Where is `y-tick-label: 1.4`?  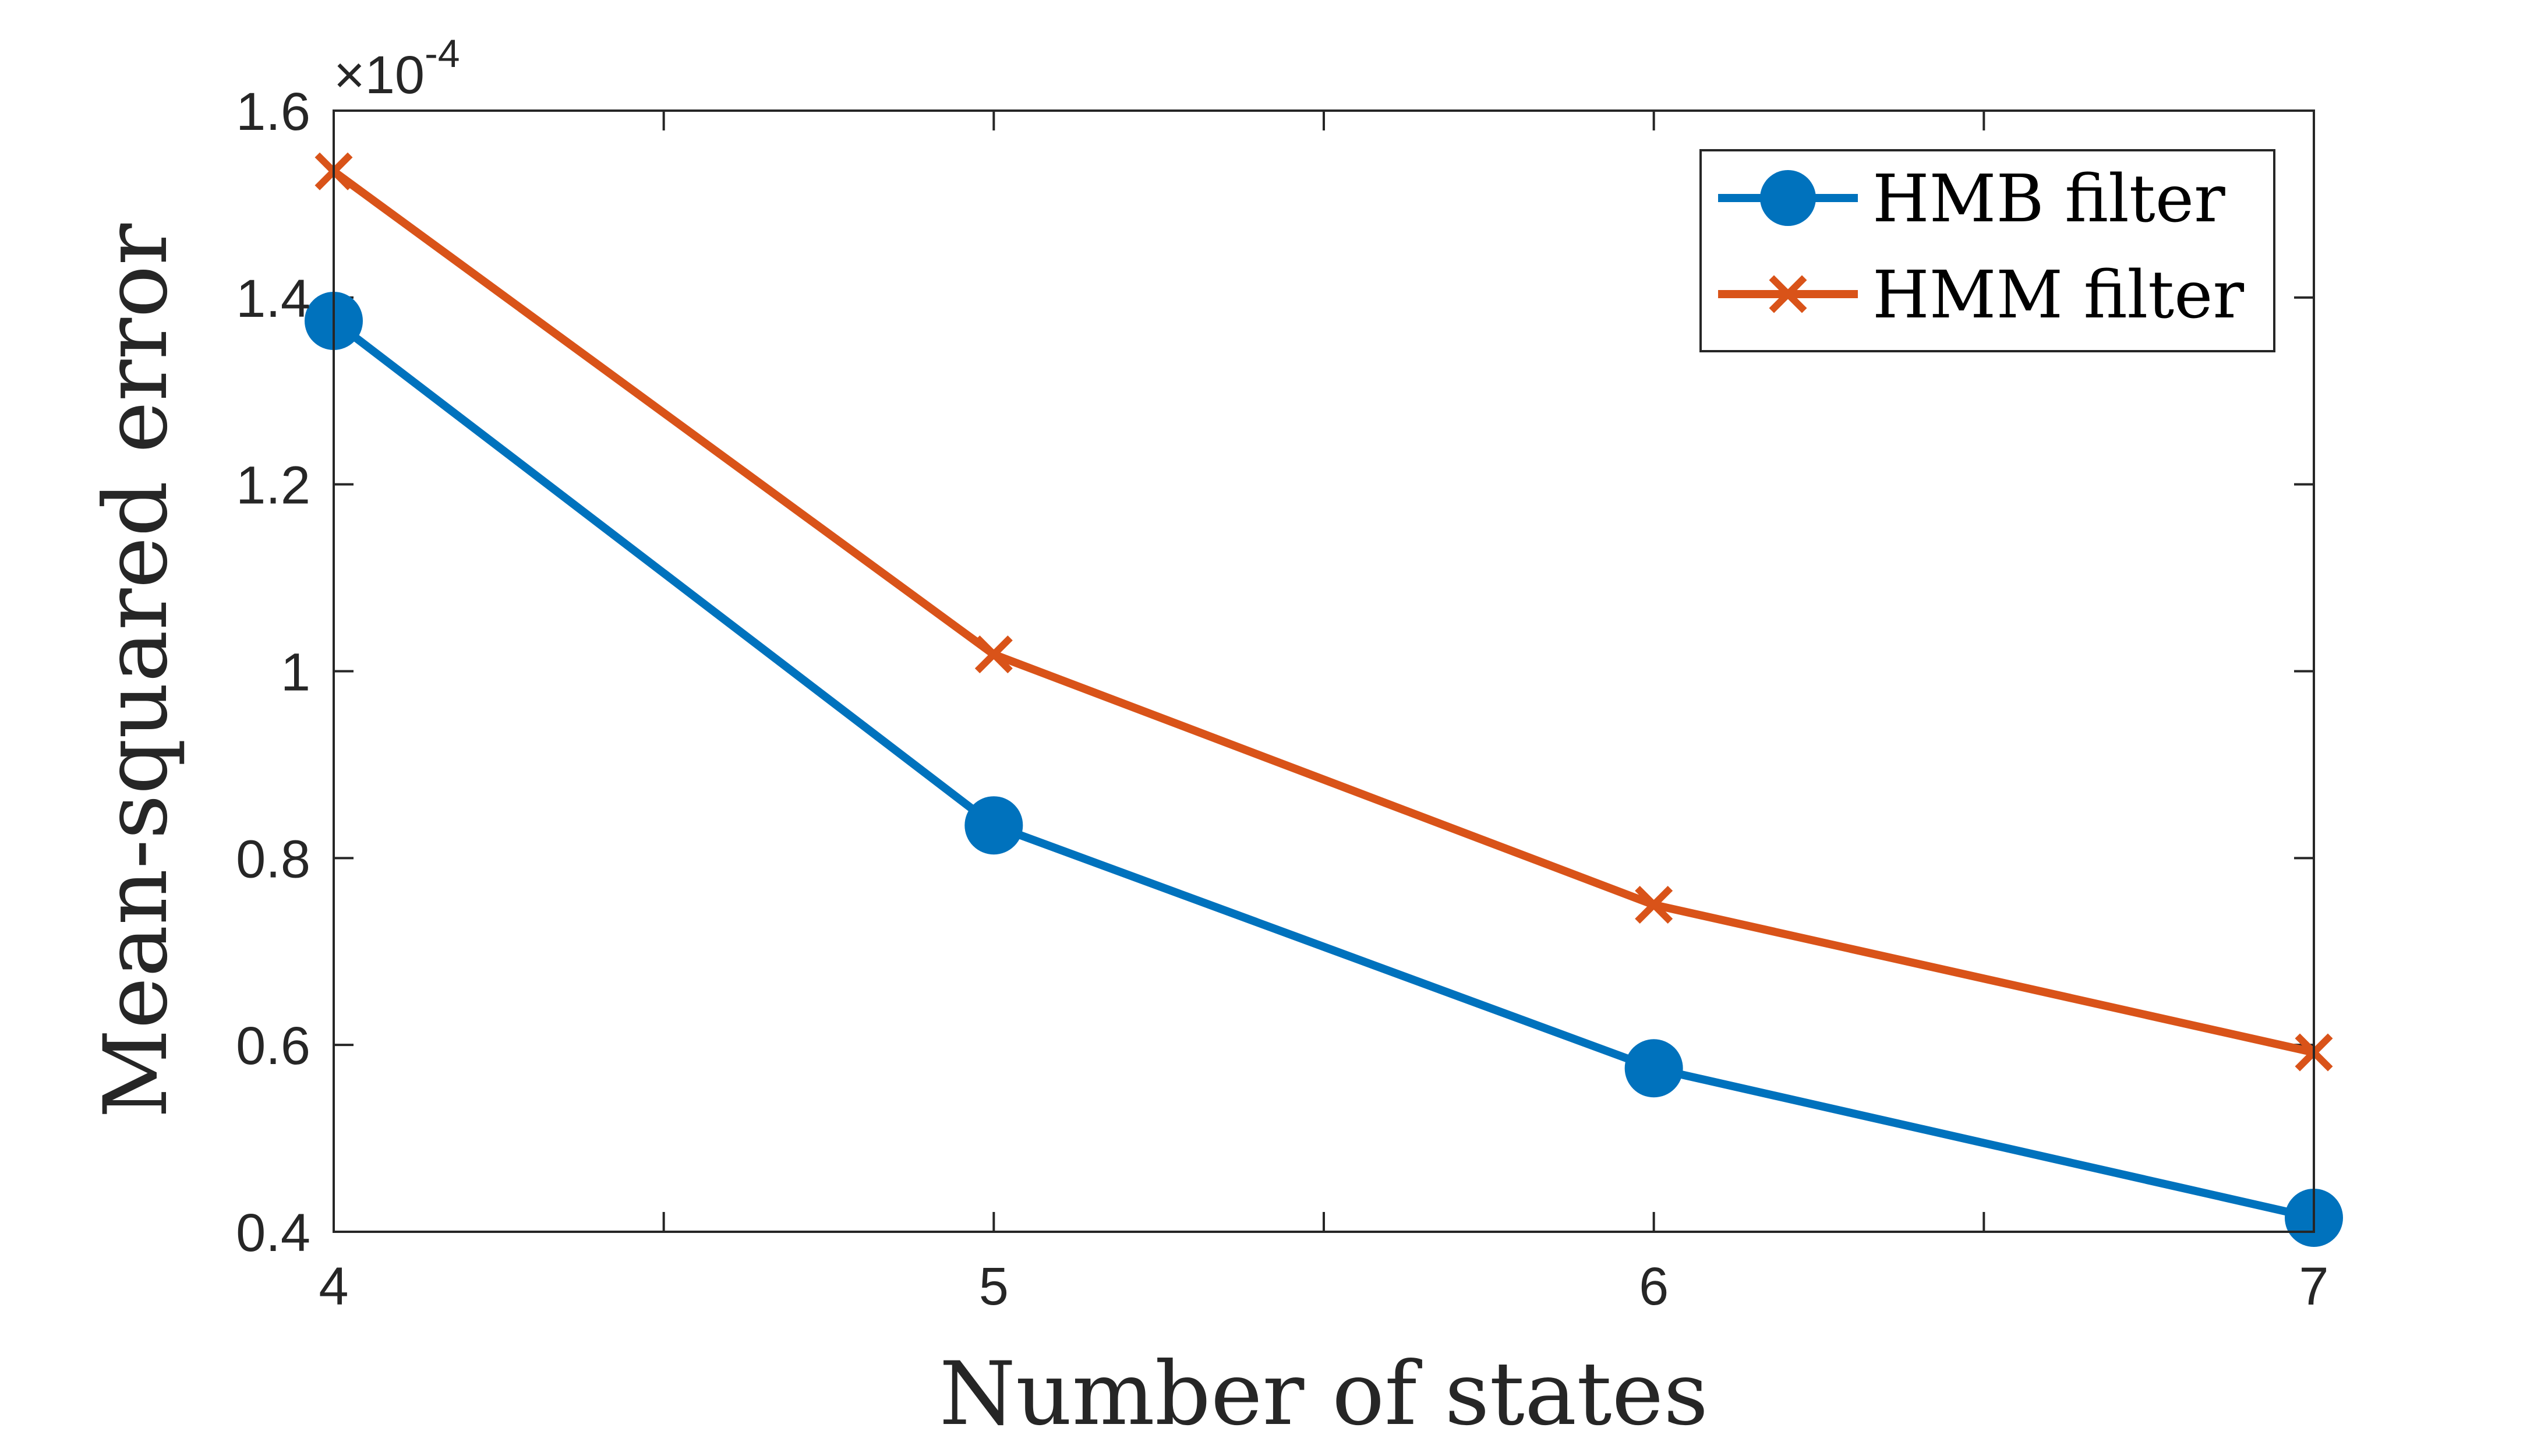
y-tick-label: 1.4 is located at coordinates (273, 298).